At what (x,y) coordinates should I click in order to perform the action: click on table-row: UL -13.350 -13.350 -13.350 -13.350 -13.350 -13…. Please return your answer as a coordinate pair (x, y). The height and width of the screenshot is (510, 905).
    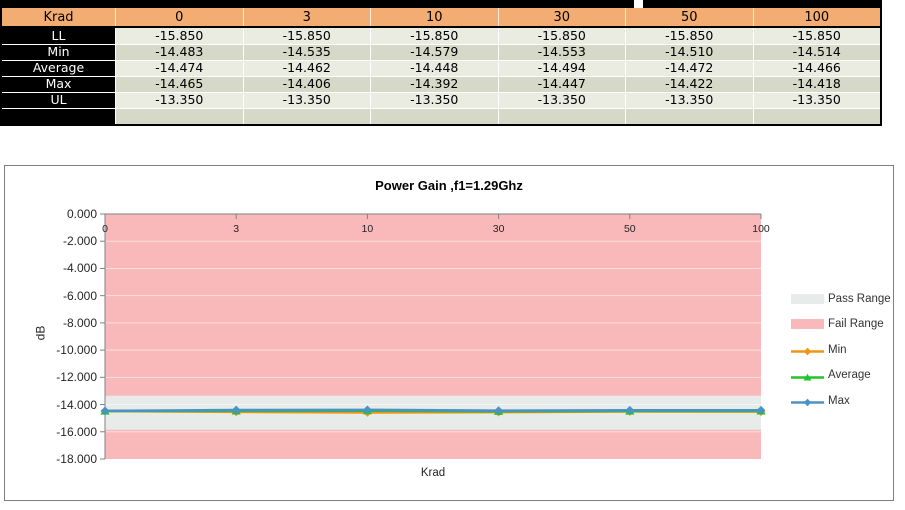
    Looking at the image, I should click on (441, 100).